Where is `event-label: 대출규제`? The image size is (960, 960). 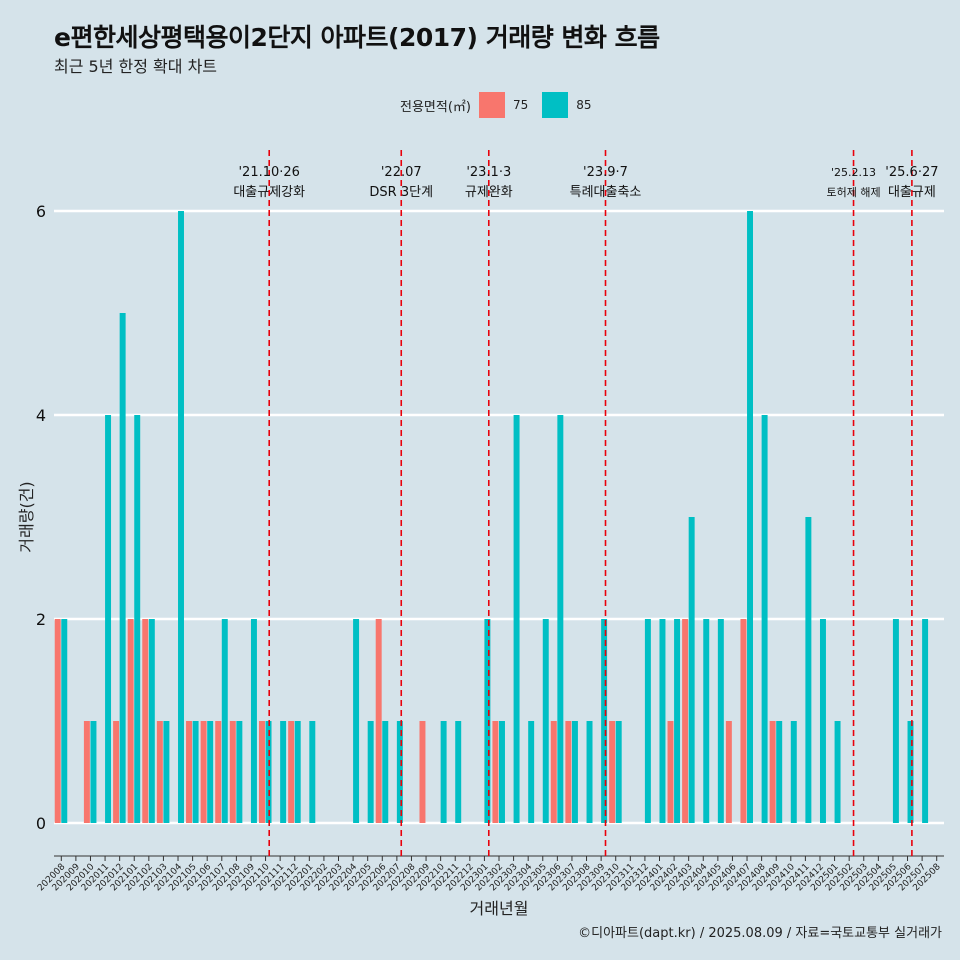
event-label: 대출규제 is located at coordinates (912, 192).